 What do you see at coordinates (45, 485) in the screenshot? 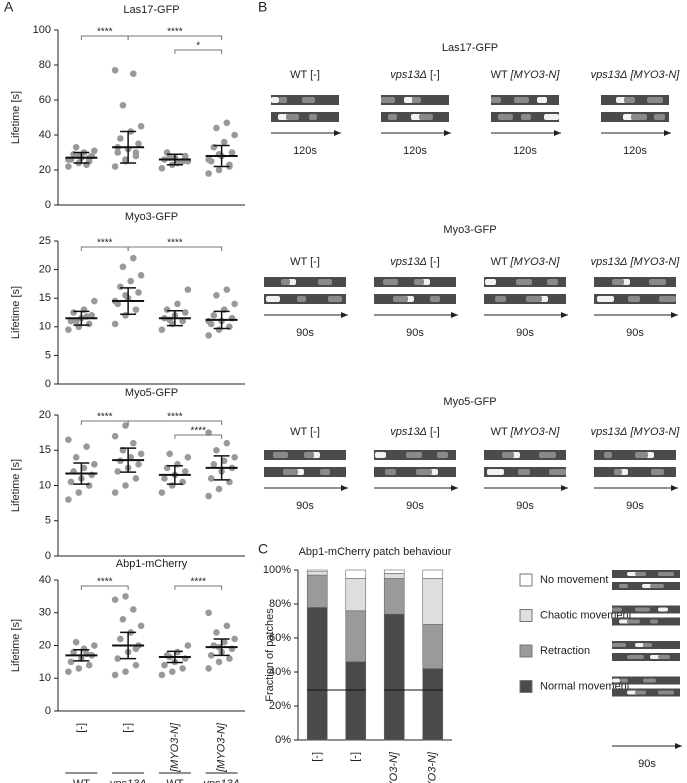
I see `y-tick-label: 10` at bounding box center [45, 485].